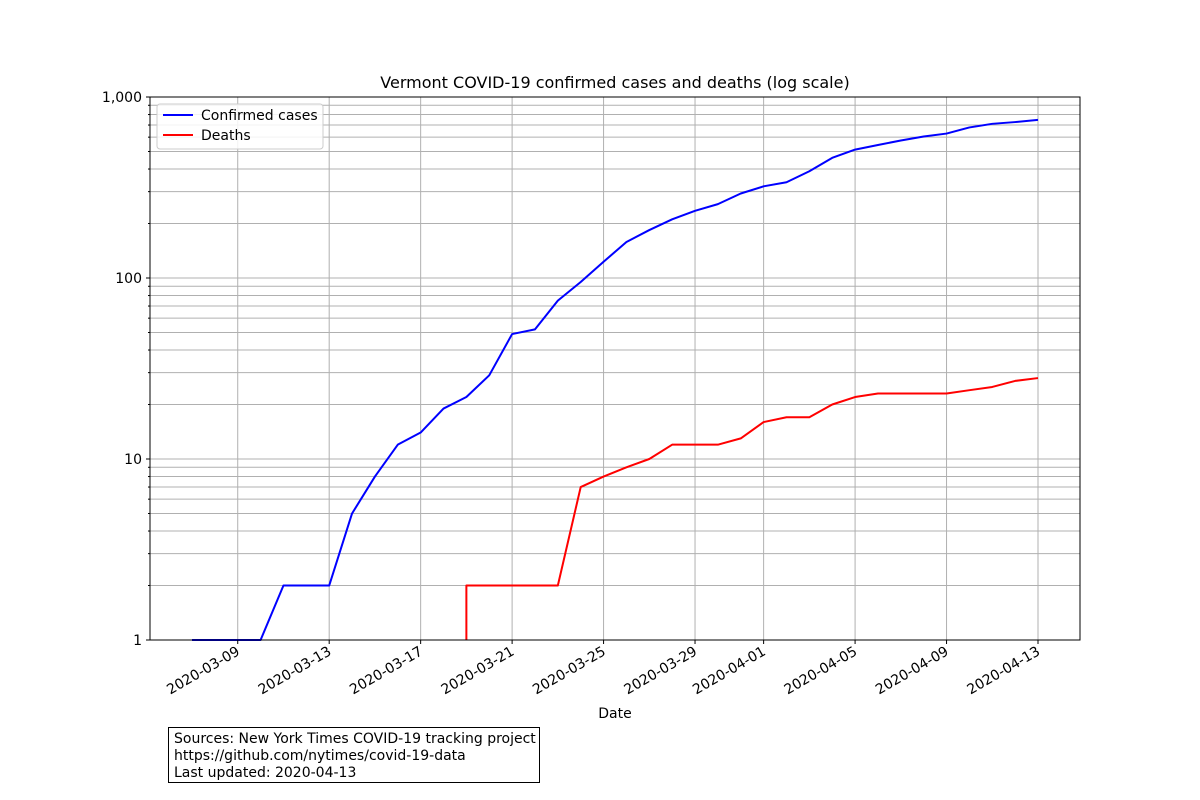 The width and height of the screenshot is (1200, 800). What do you see at coordinates (137, 641) in the screenshot?
I see `y-tick-label: 1` at bounding box center [137, 641].